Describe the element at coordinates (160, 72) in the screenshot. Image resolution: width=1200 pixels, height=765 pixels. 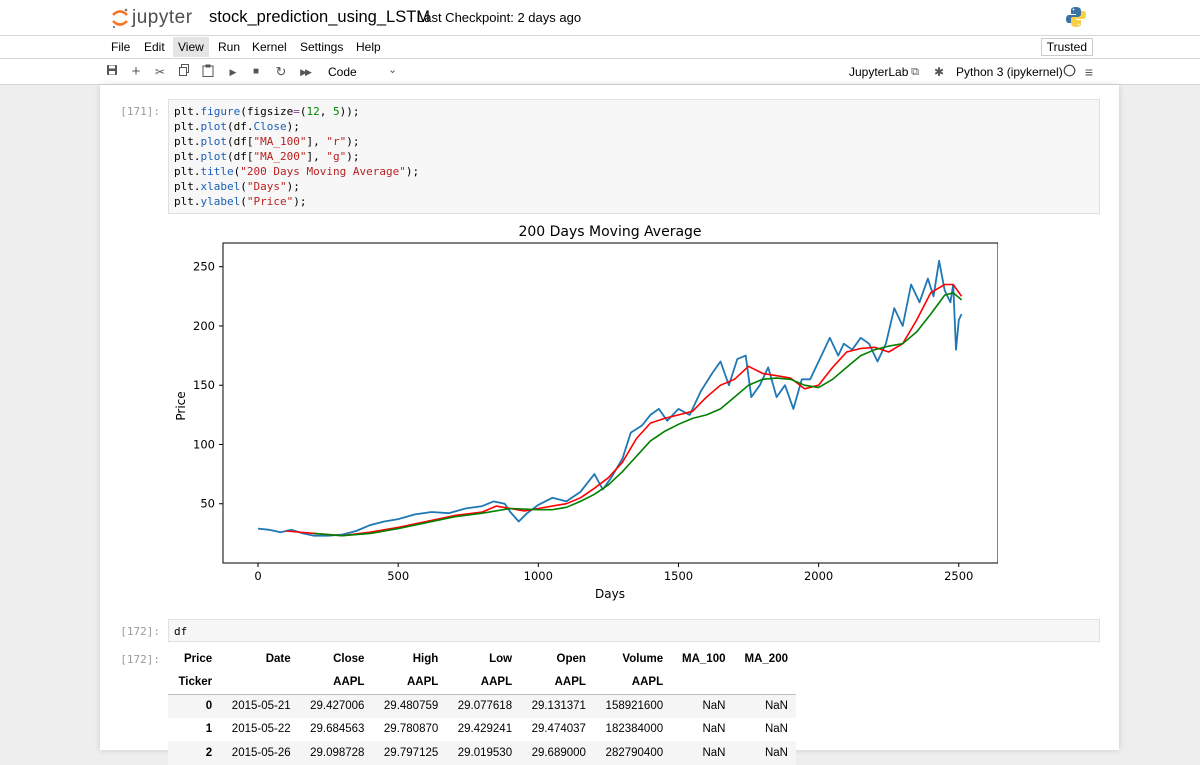
I see `cut-icon: ✂` at that location.